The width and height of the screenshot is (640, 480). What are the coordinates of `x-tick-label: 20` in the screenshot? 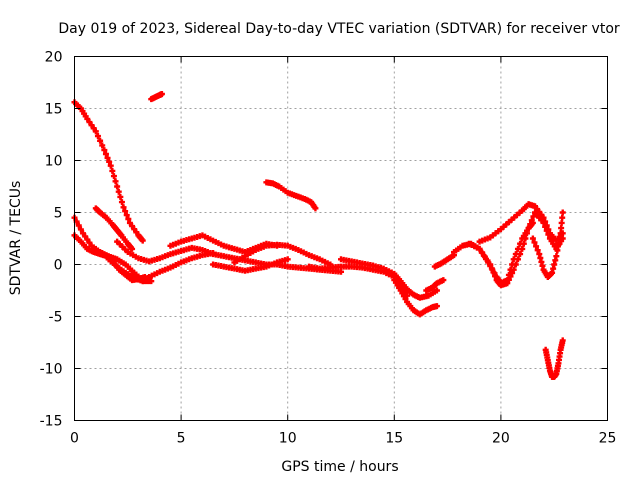 It's located at (501, 439).